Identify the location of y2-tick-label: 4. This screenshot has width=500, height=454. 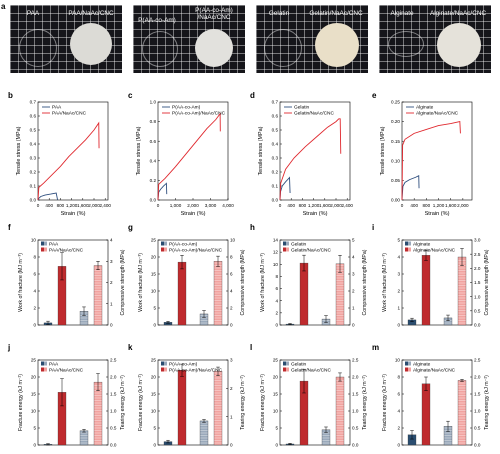
(231, 291).